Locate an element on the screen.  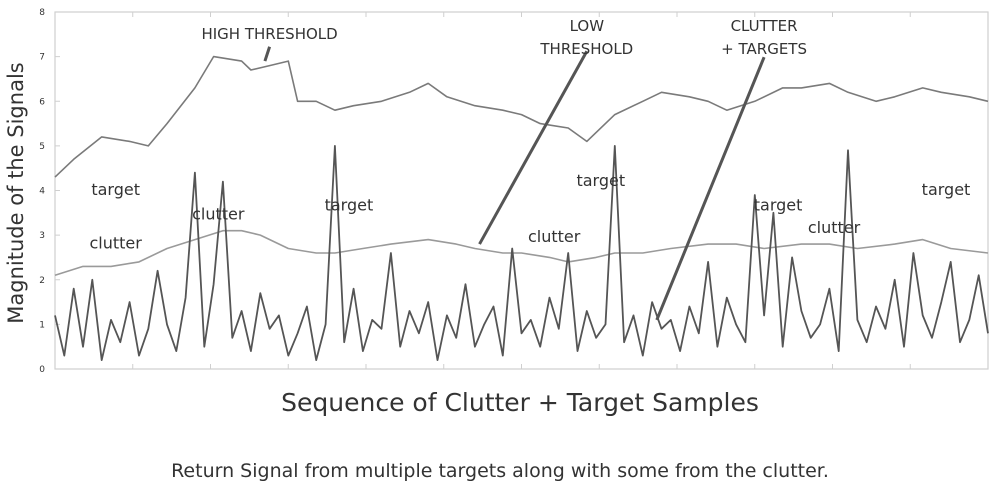
y-axis-label: Magnitude of the Signals is located at coordinates (16, 192).